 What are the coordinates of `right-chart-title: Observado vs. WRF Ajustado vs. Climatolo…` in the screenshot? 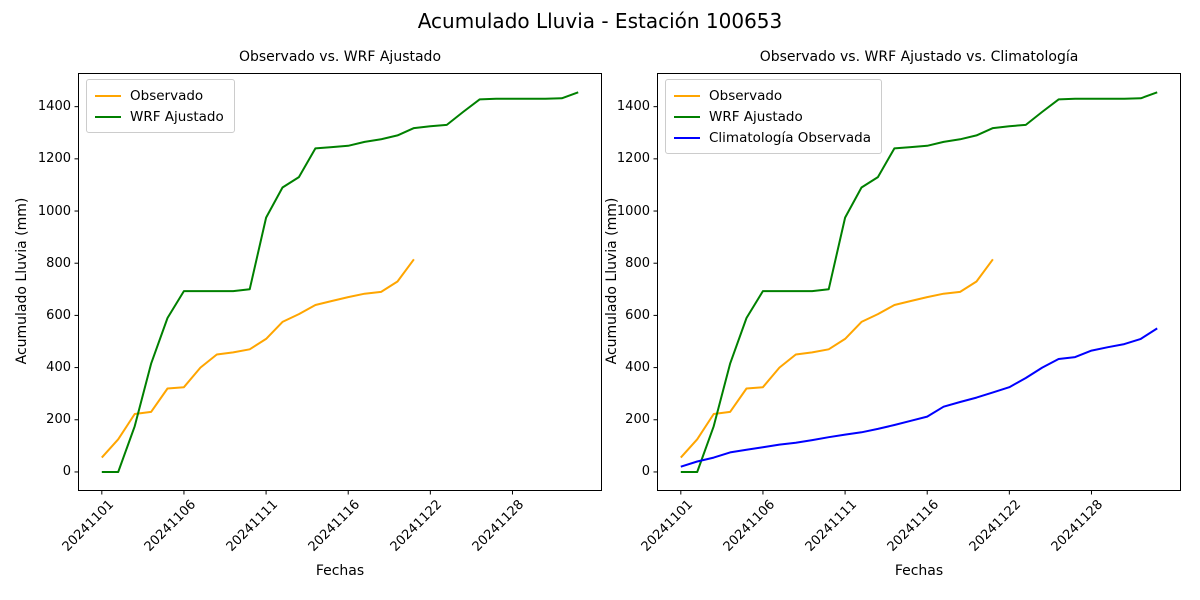 It's located at (919, 57).